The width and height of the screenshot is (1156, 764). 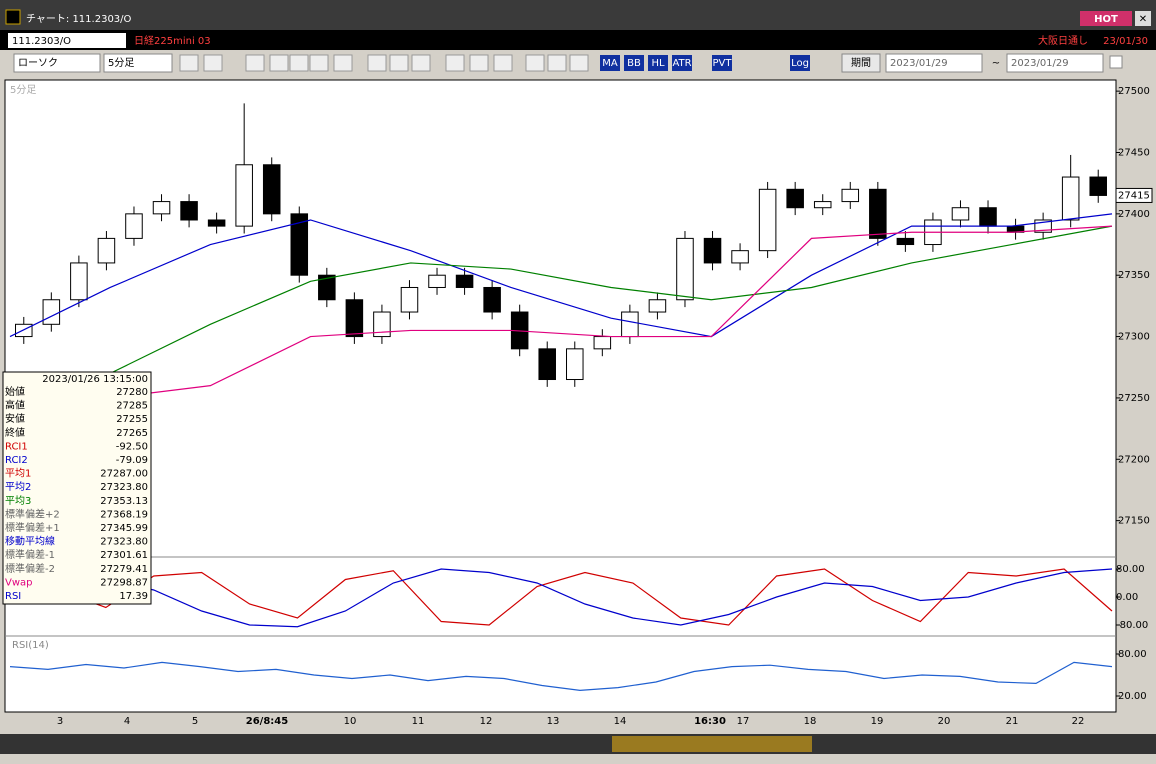 What do you see at coordinates (1125, 41) in the screenshot?
I see `market-date: 23/01/30` at bounding box center [1125, 41].